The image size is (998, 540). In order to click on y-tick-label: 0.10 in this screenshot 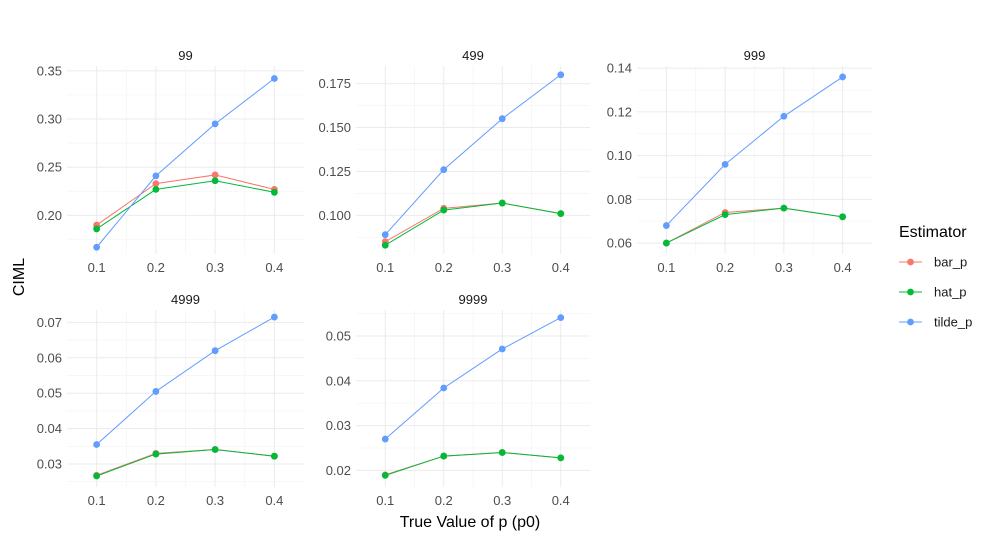, I will do `click(619, 155)`.